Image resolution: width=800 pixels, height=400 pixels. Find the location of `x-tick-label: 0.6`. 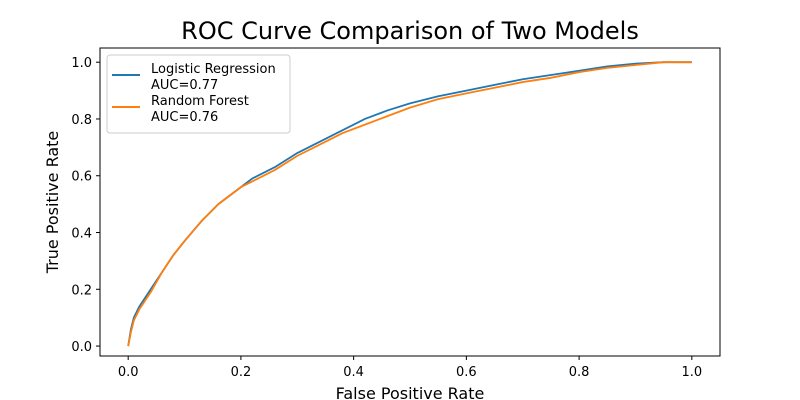

x-tick-label: 0.6 is located at coordinates (466, 372).